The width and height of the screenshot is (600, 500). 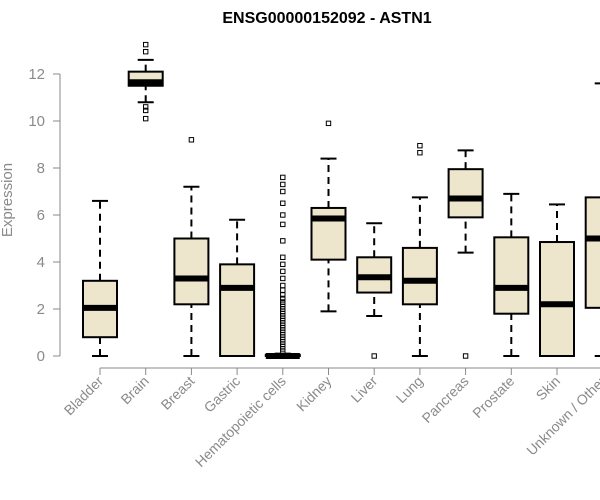 I want to click on x-tick-label: Bladder, so click(x=84, y=396).